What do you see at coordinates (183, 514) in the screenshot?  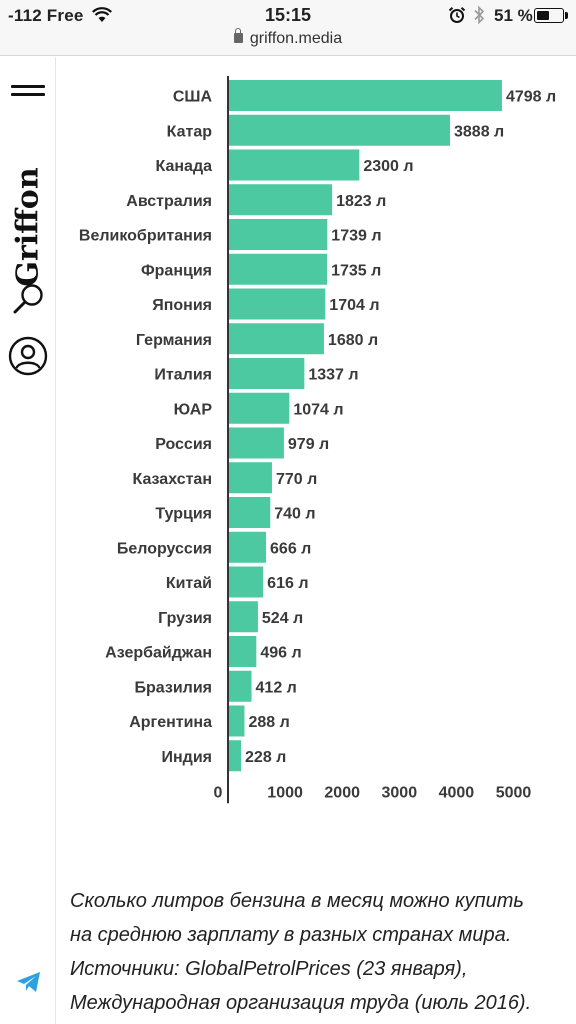 I see `category-label: Турция` at bounding box center [183, 514].